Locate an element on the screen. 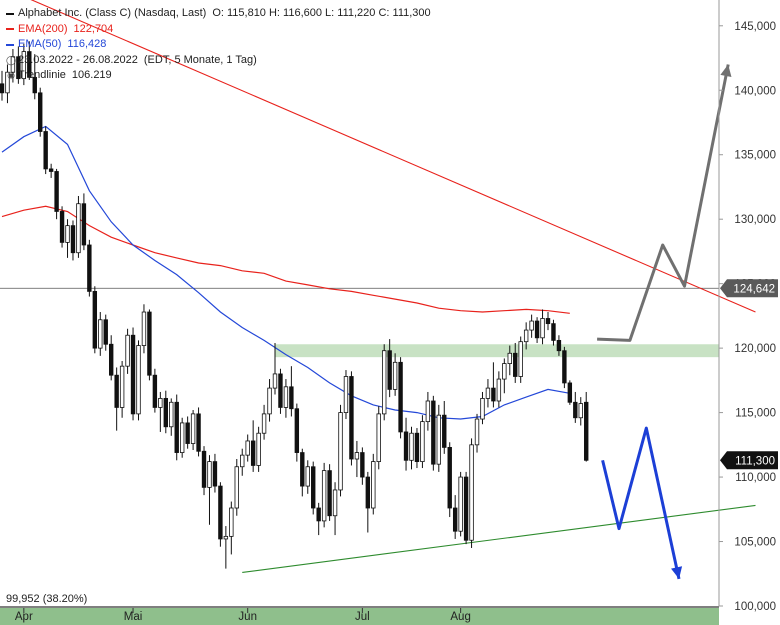 Image resolution: width=780 pixels, height=625 pixels. scenario-arrows-layer is located at coordinates (664, 322).